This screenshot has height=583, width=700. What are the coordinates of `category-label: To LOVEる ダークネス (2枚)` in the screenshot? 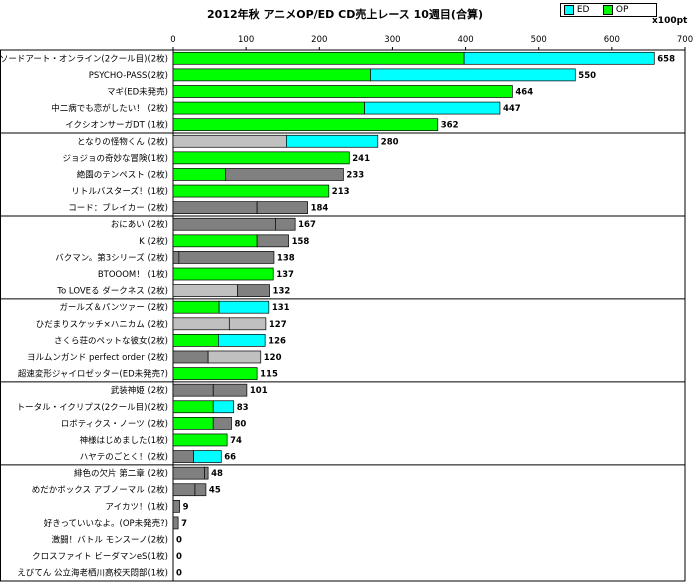 It's located at (112, 291).